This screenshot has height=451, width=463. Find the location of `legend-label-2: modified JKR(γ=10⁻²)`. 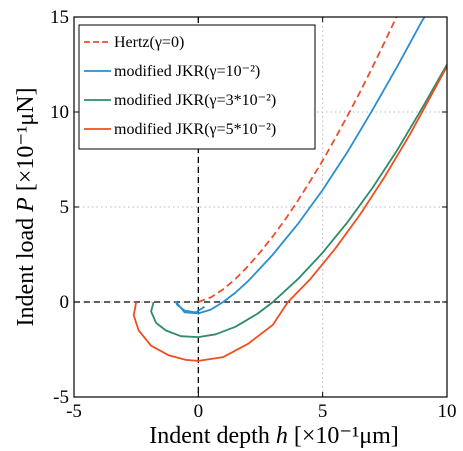

legend-label-2: modified JKR(γ=10⁻²) is located at coordinates (187, 71).